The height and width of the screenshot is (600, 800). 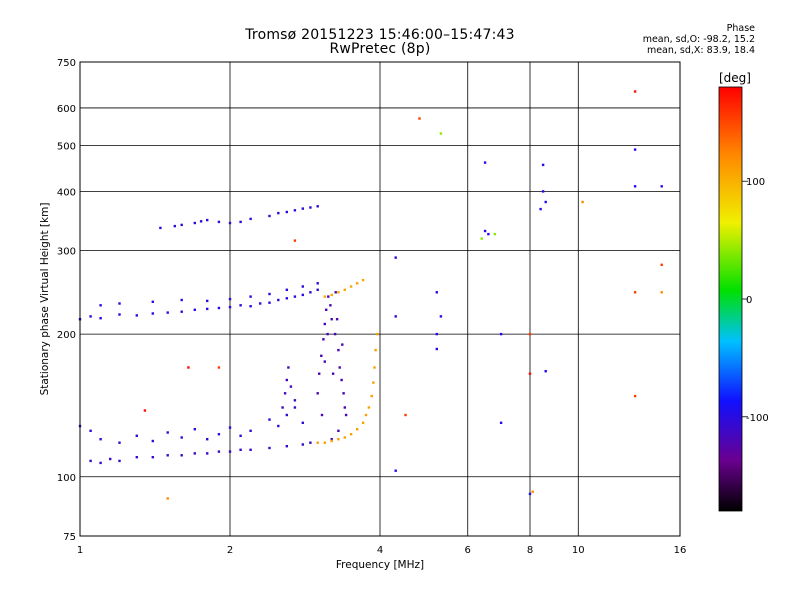 I want to click on y-tick-label: 200, so click(x=66, y=335).